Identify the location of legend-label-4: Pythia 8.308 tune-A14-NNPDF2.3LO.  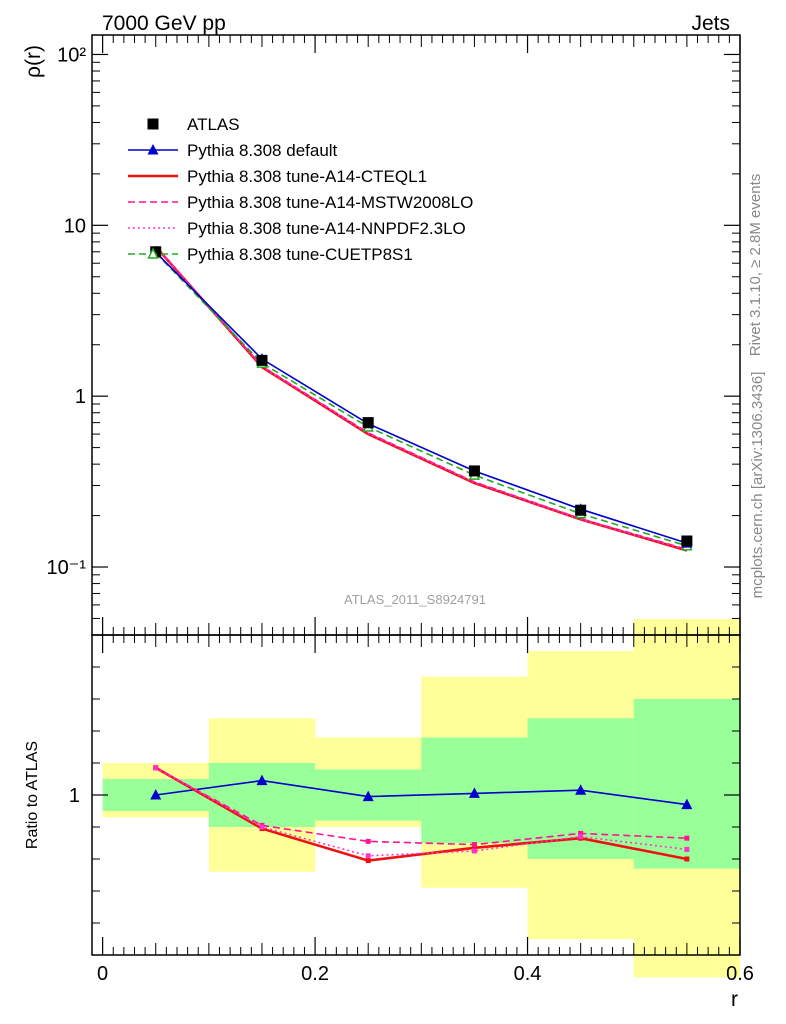
(326, 228).